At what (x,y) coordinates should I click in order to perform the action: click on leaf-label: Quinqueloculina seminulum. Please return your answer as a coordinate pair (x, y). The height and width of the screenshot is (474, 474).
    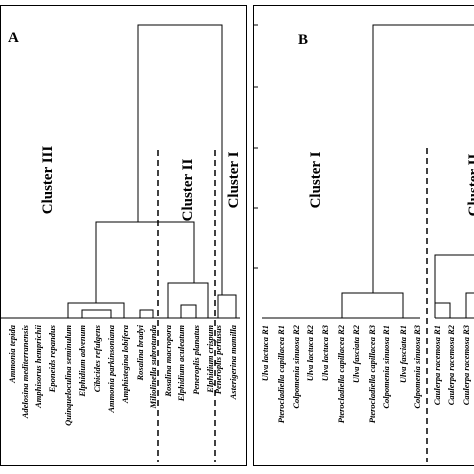
    Looking at the image, I should click on (68, 375).